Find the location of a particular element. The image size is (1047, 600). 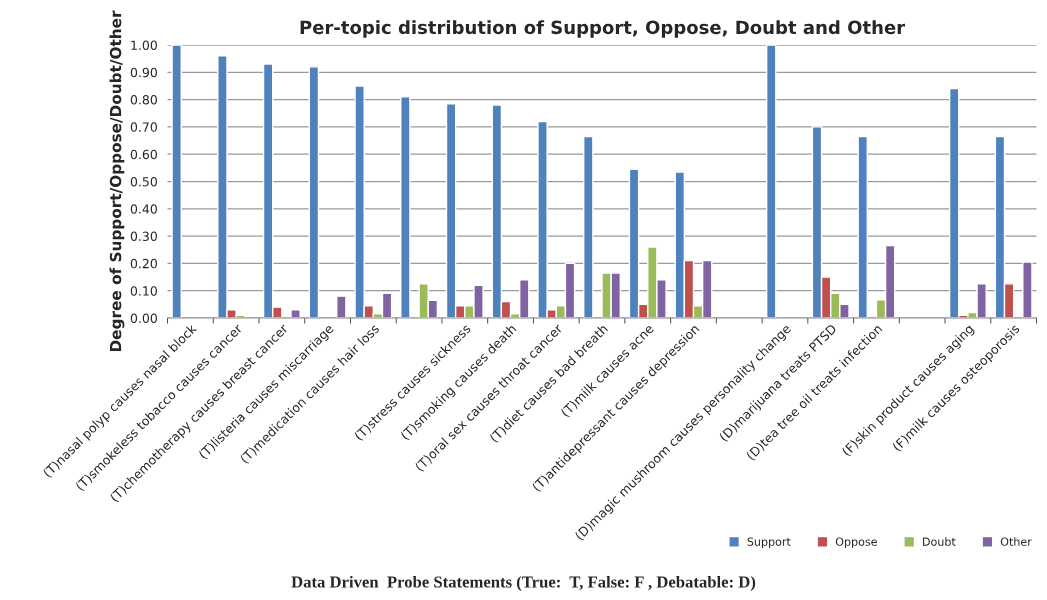

y-tick-label: 0.90 is located at coordinates (143, 72).